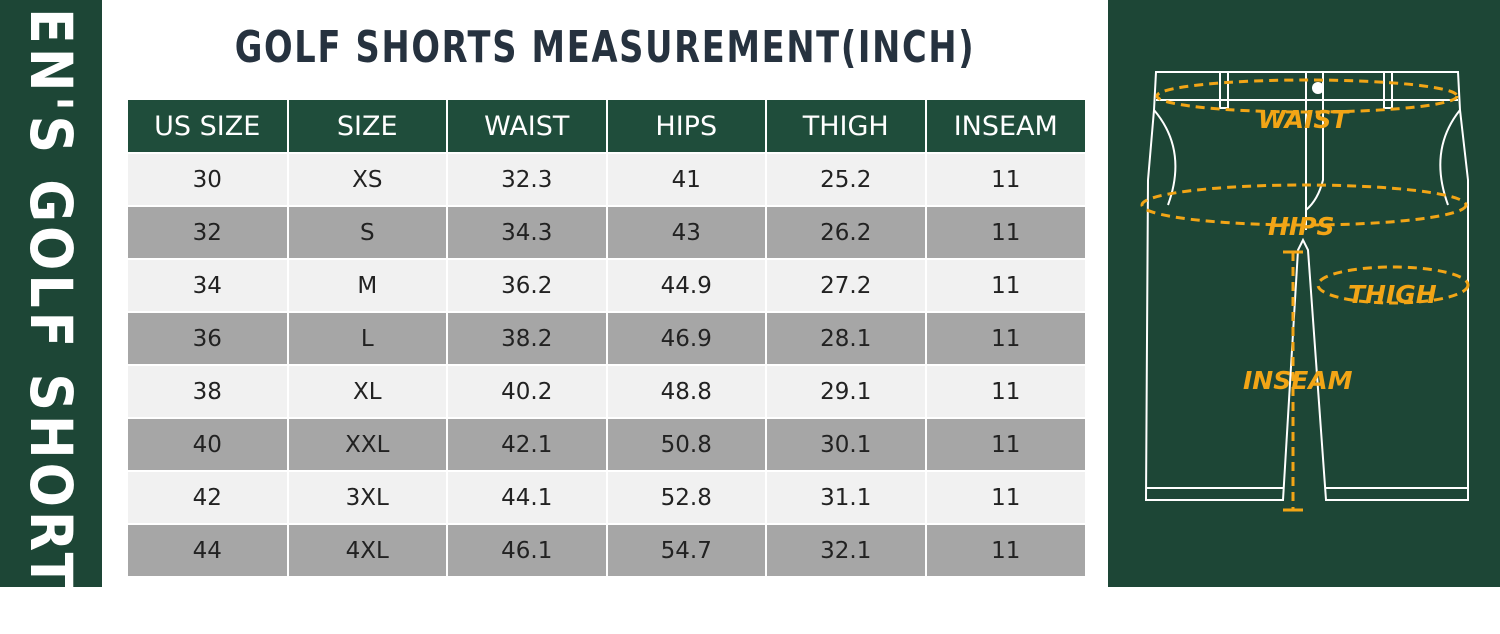 The image size is (1500, 634). Describe the element at coordinates (208, 126) in the screenshot. I see `header-cell: US SIZE` at that location.